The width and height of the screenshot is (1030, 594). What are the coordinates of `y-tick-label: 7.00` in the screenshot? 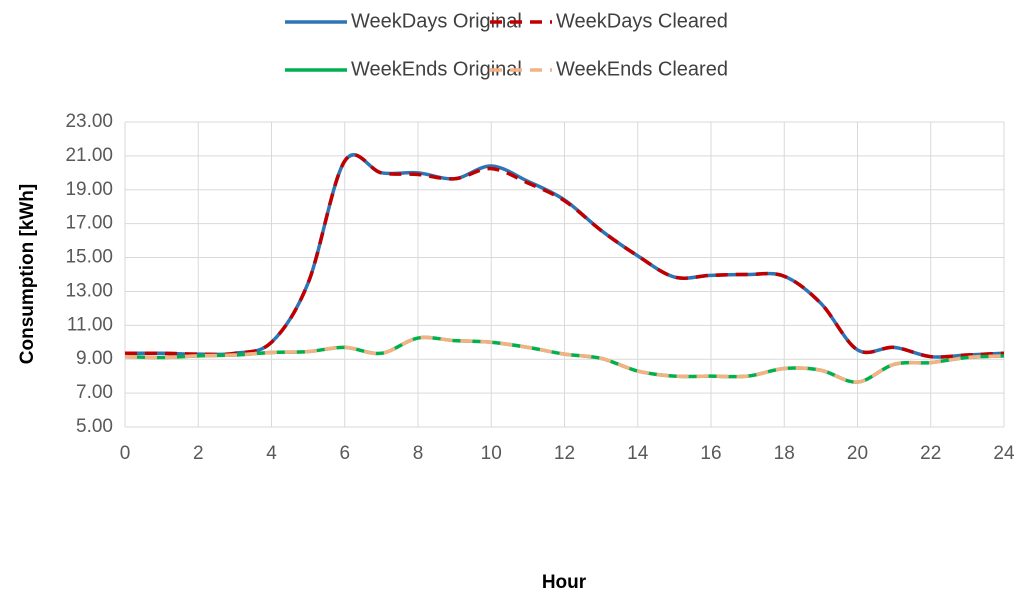 It's located at (94, 392).